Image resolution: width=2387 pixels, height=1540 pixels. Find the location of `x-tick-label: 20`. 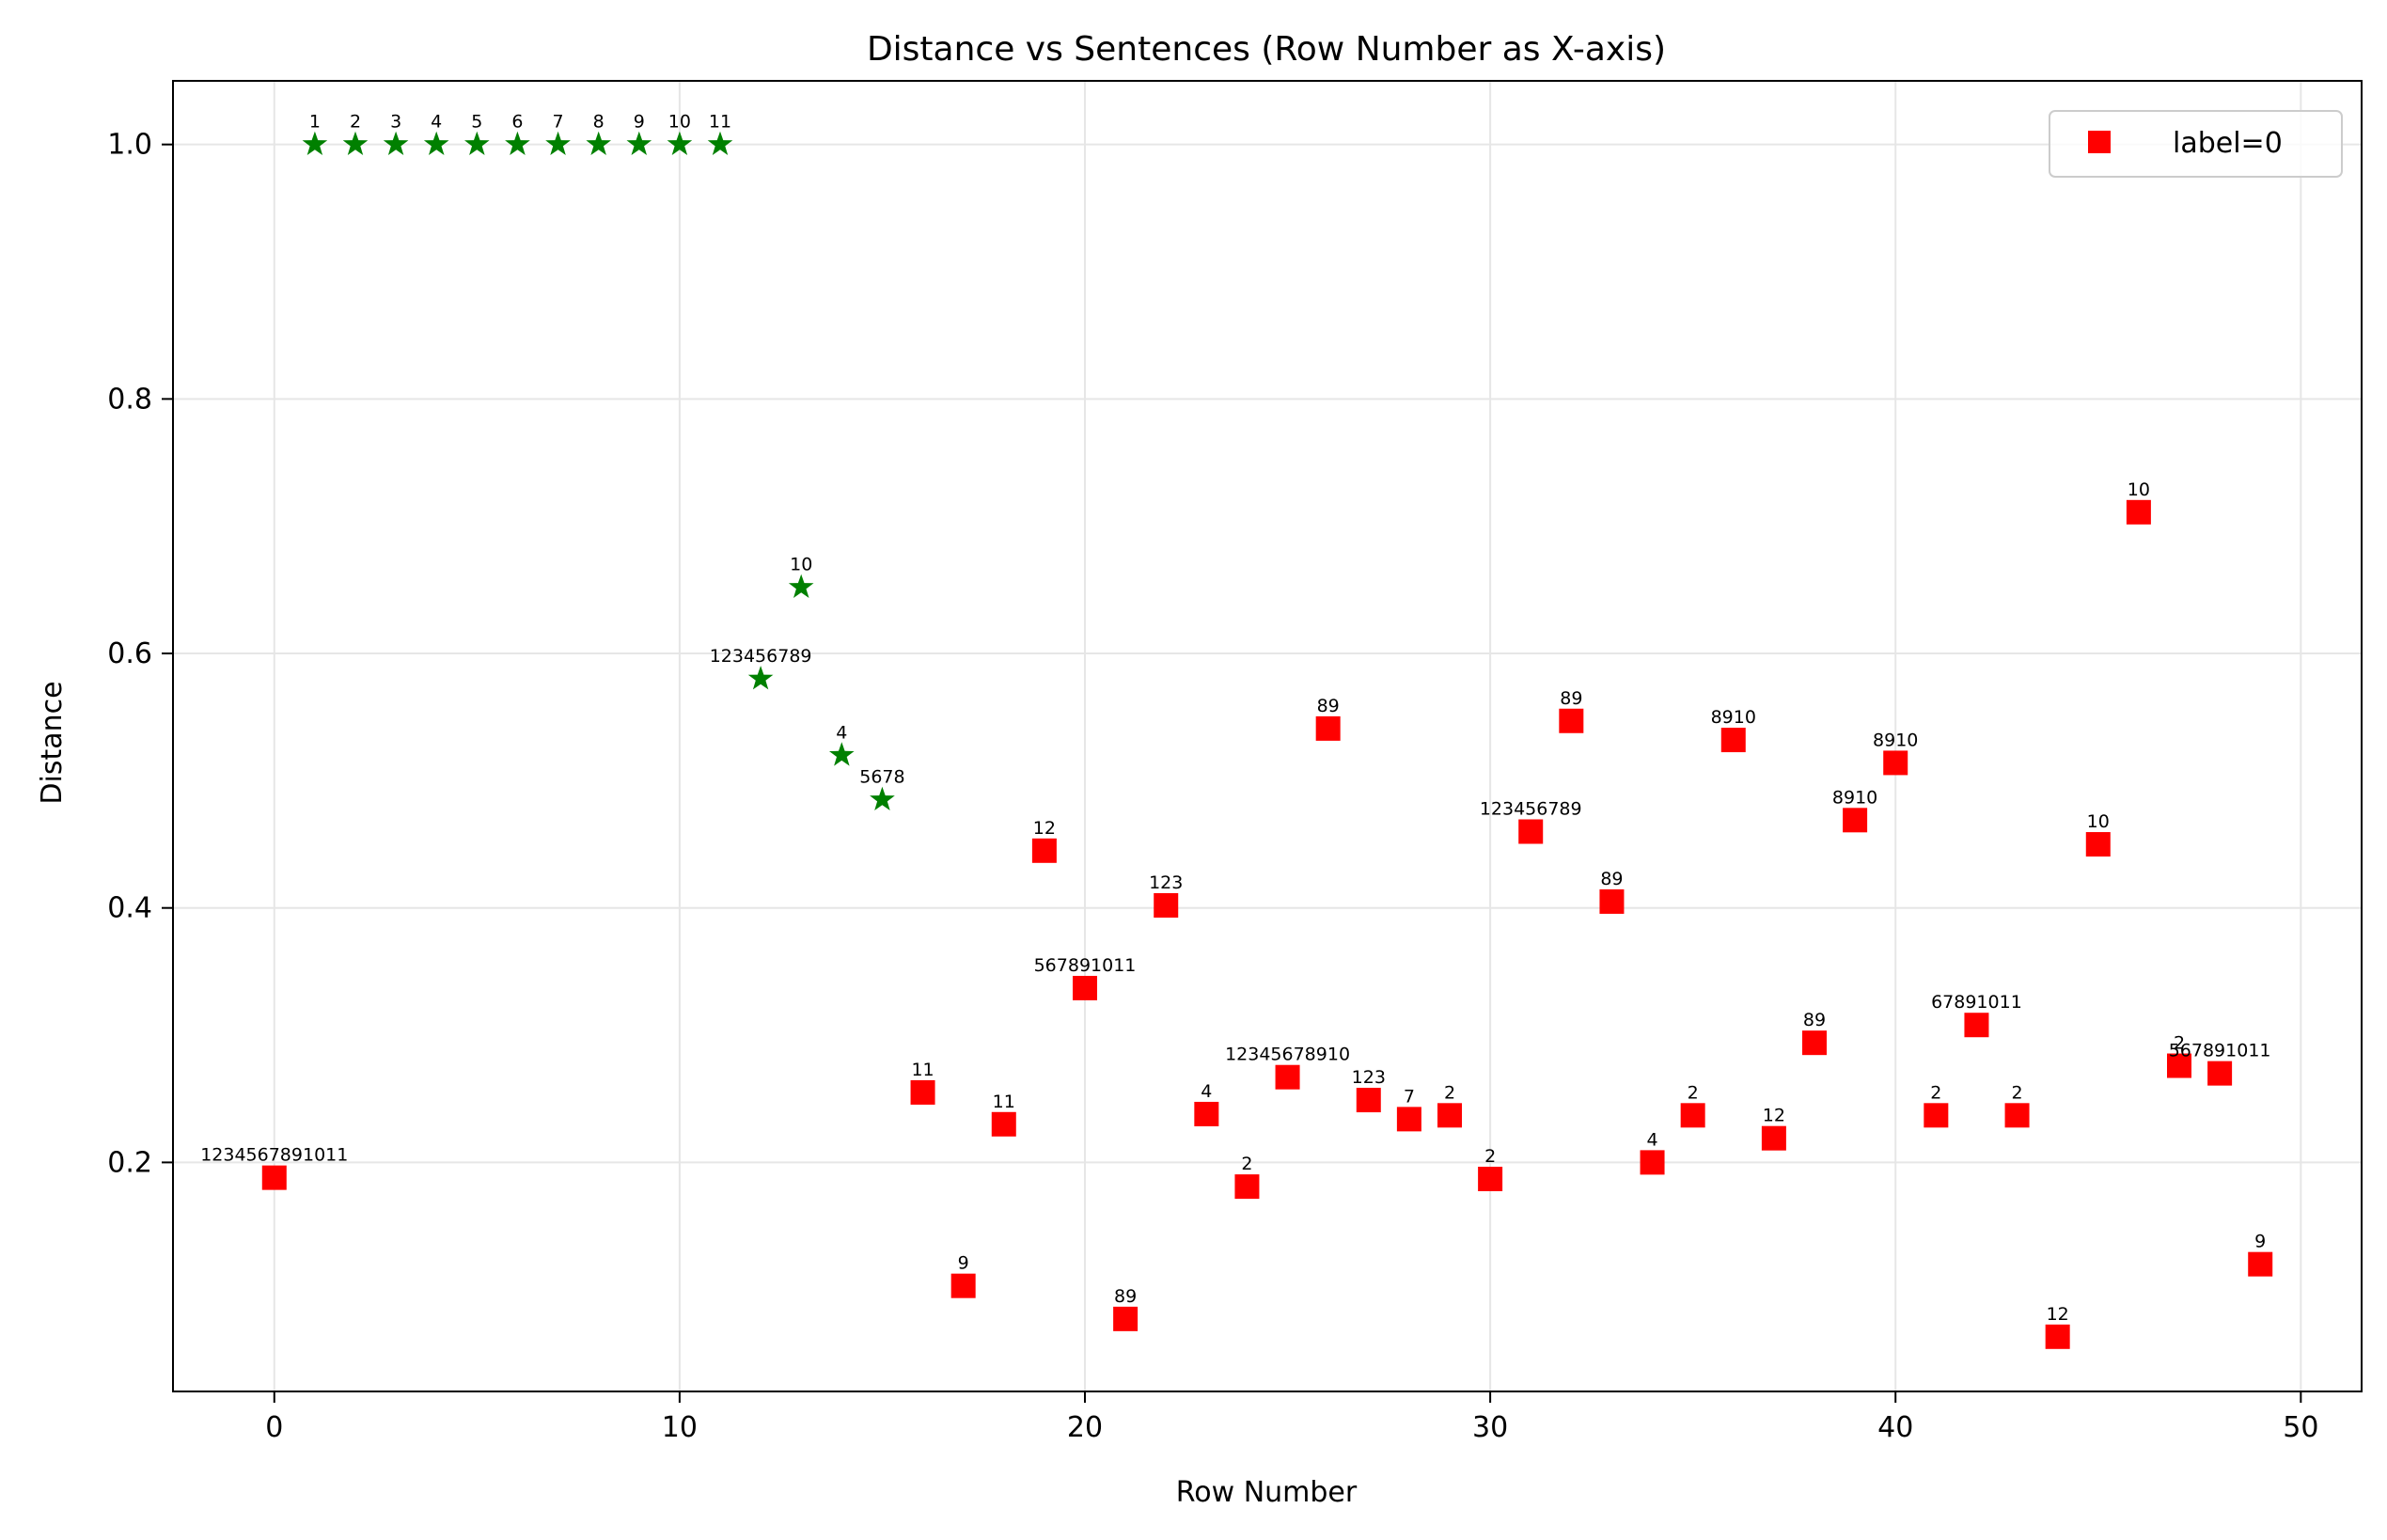

x-tick-label: 20 is located at coordinates (1085, 1428).